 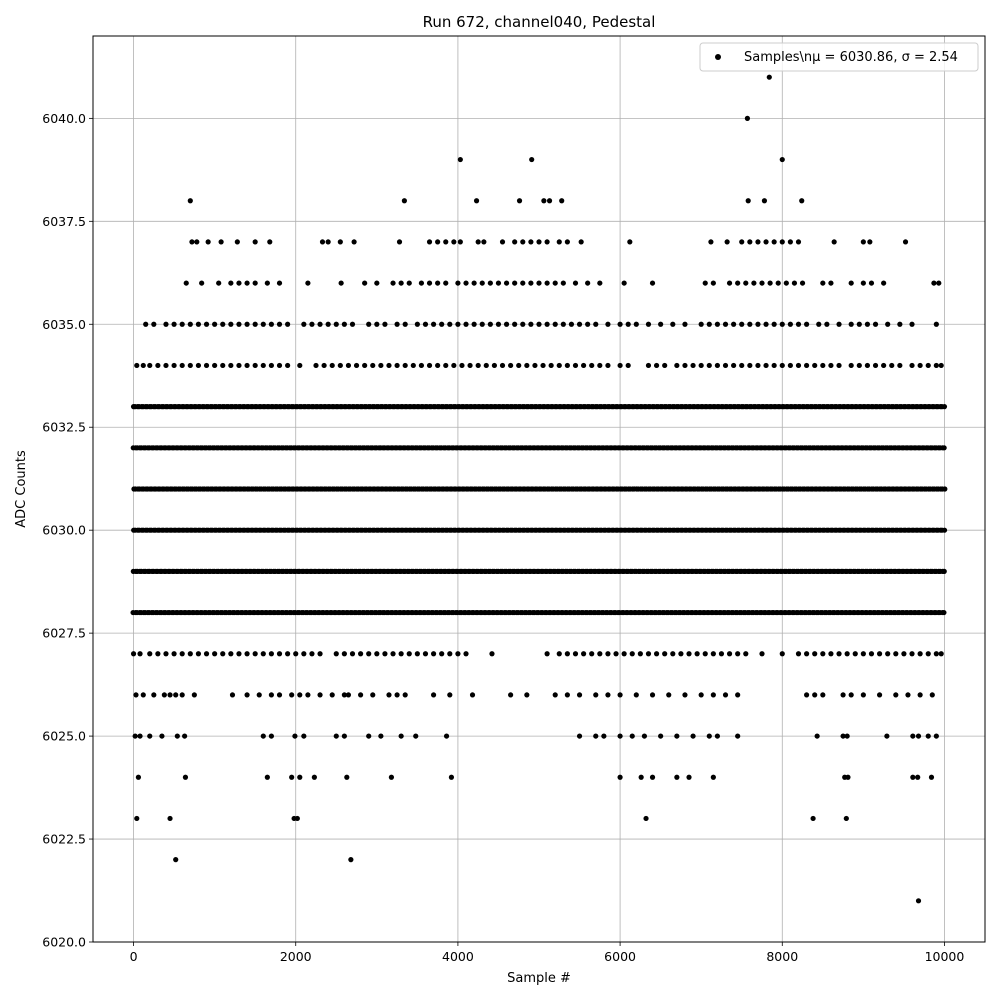 What do you see at coordinates (547, 953) in the screenshot?
I see `x-axis-ticks: 0 2000 4000 6000 8000 10000` at bounding box center [547, 953].